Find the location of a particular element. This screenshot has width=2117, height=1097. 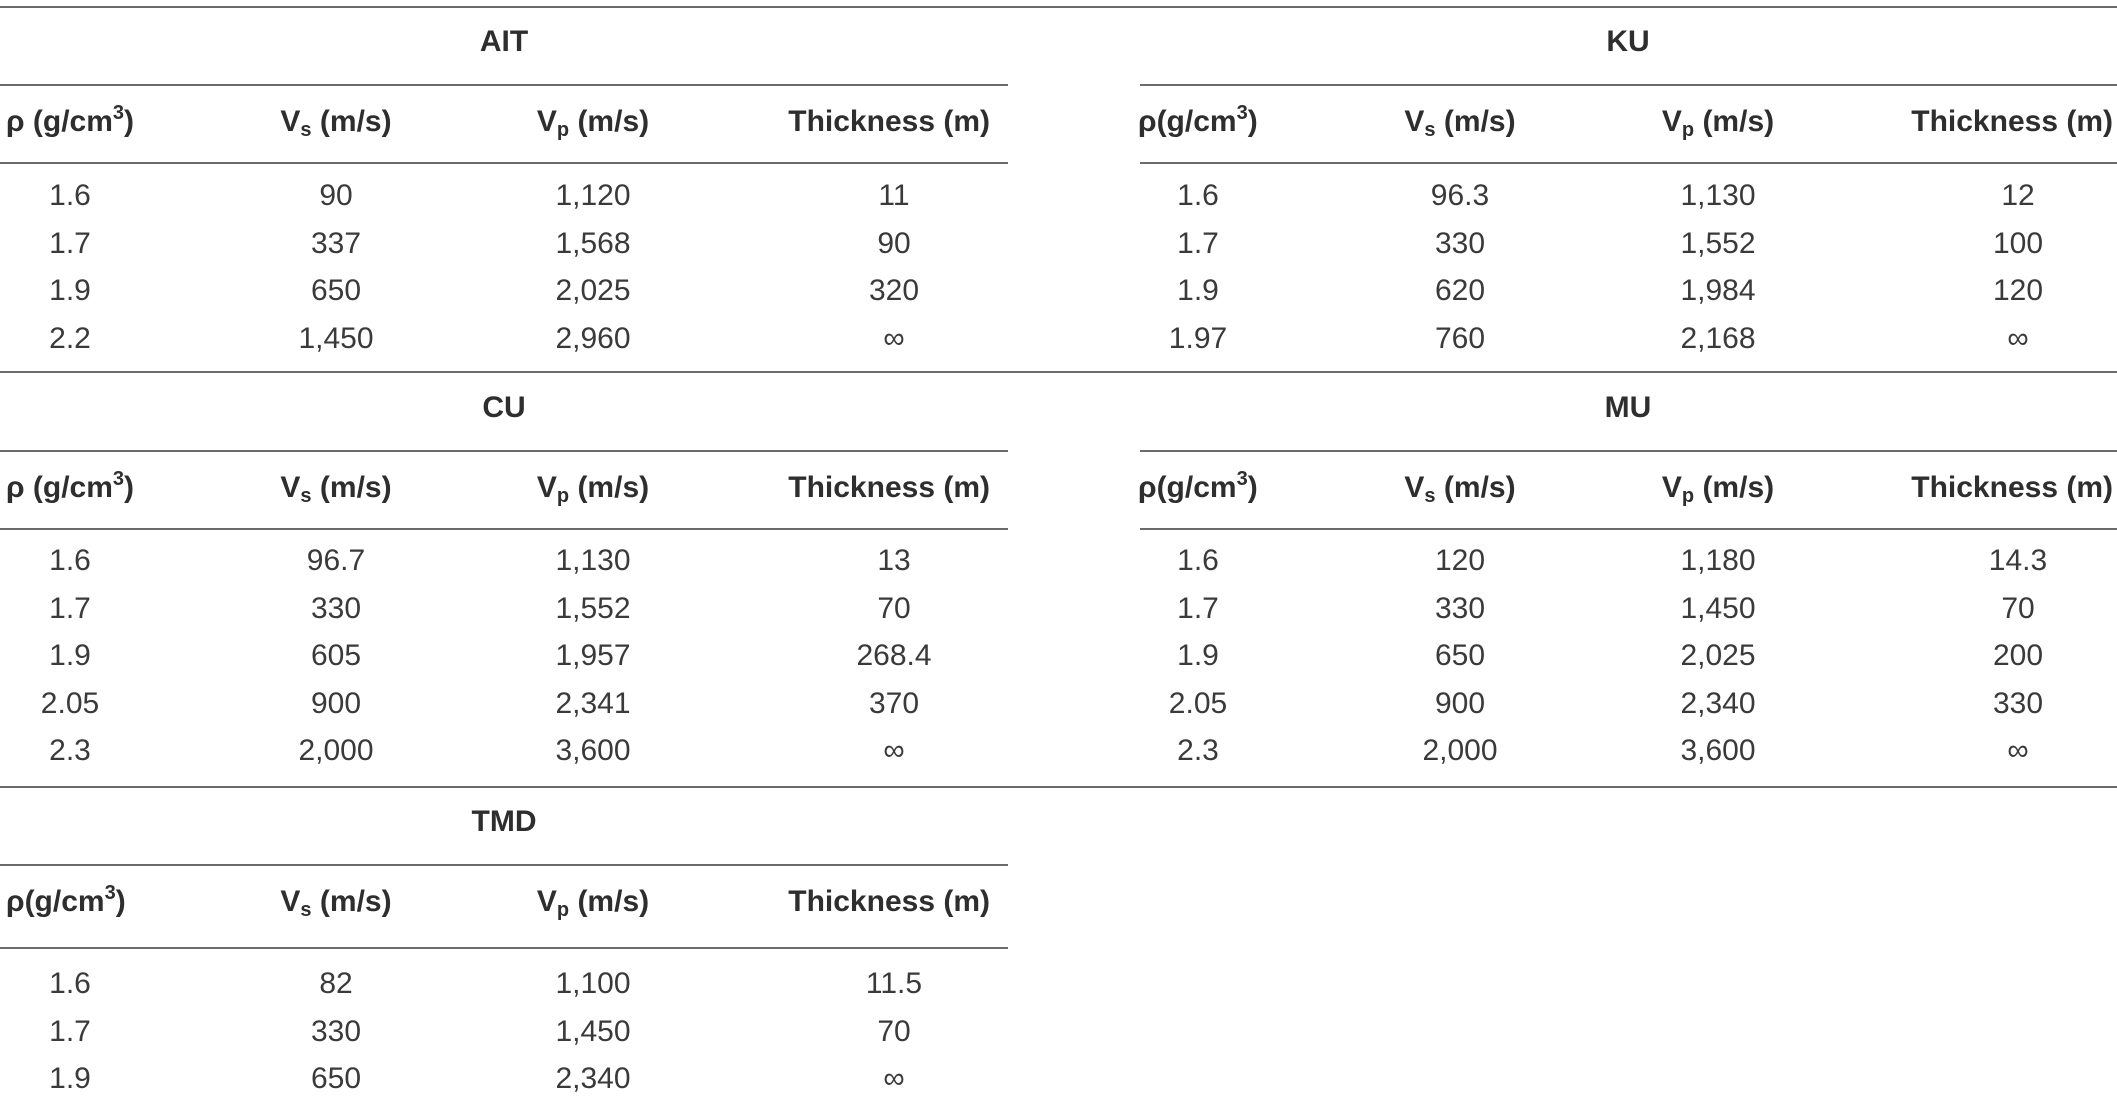

section-title: CU is located at coordinates (504, 407).